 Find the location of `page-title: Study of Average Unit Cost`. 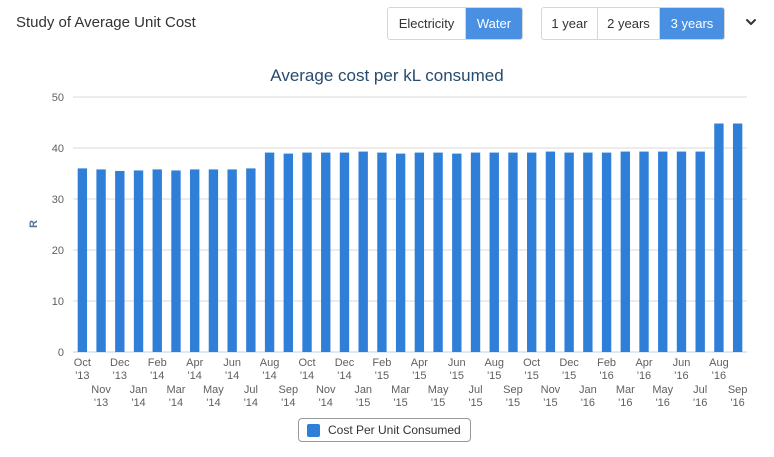

page-title: Study of Average Unit Cost is located at coordinates (106, 22).